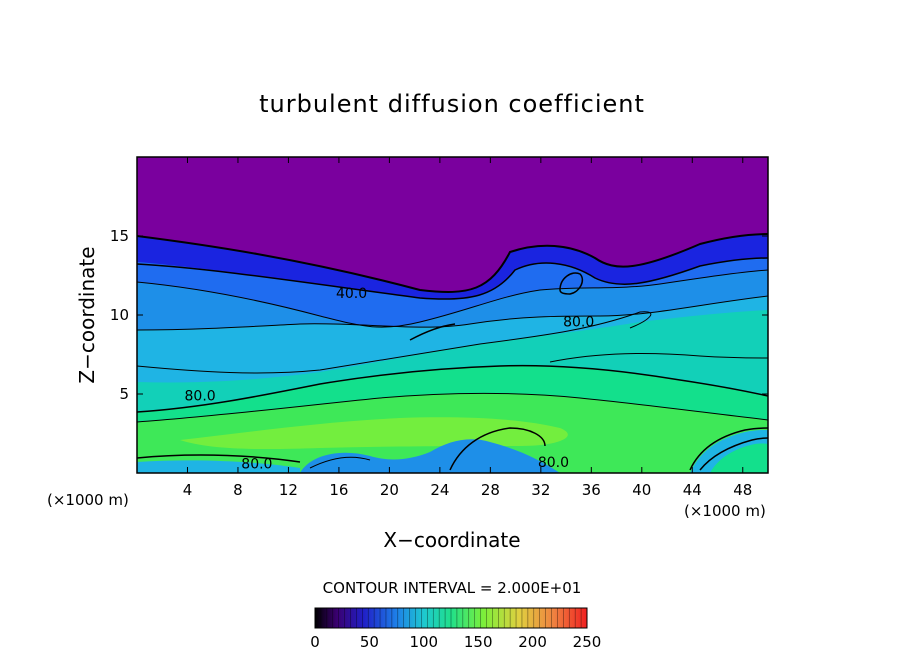 This screenshot has height=654, width=904. Describe the element at coordinates (451, 540) in the screenshot. I see `x-axis-title: X−coordinate` at that location.